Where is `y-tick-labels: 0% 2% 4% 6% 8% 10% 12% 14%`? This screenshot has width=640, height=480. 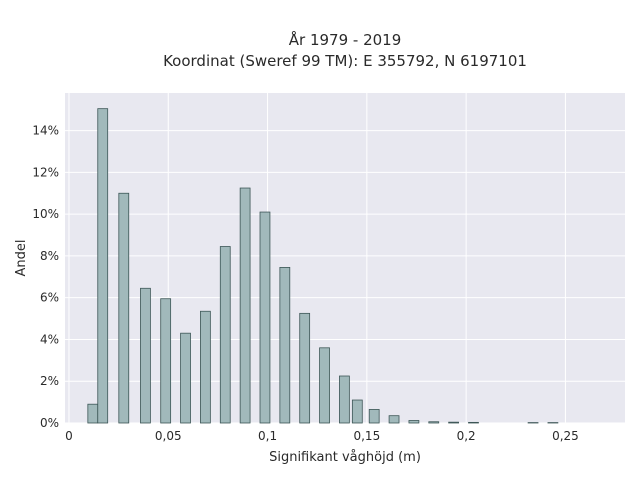 y-tick-labels: 0% 2% 4% 6% 8% 10% 12% 14% is located at coordinates (45, 277).